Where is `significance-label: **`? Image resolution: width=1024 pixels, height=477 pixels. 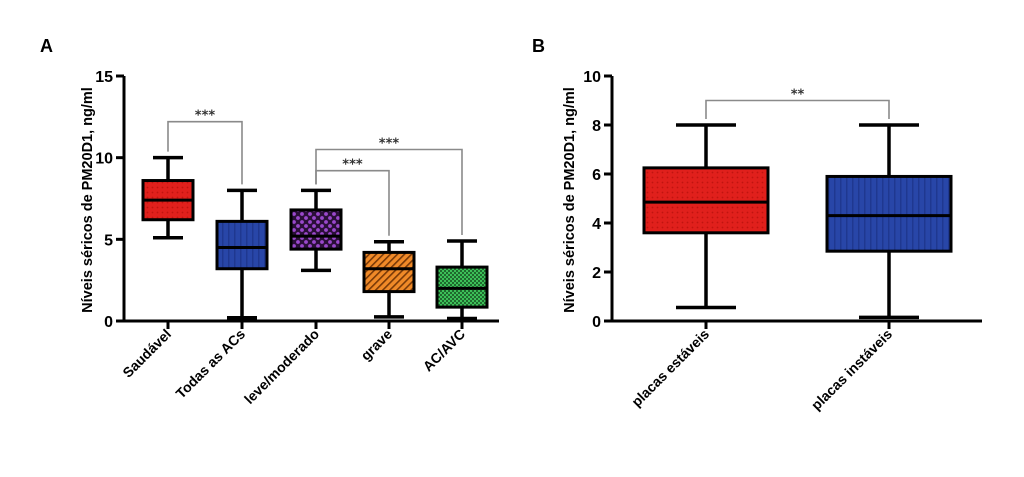 significance-label: ** is located at coordinates (798, 95).